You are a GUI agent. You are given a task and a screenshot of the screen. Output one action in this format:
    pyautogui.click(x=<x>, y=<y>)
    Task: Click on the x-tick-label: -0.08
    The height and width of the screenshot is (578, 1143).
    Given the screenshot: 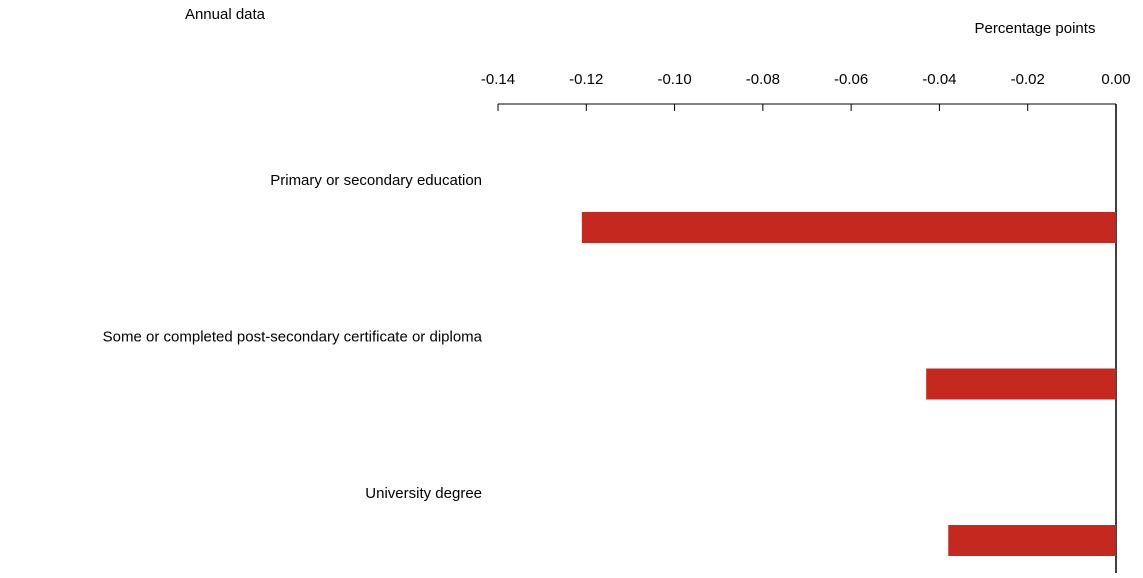 What is the action you would take?
    pyautogui.click(x=763, y=79)
    